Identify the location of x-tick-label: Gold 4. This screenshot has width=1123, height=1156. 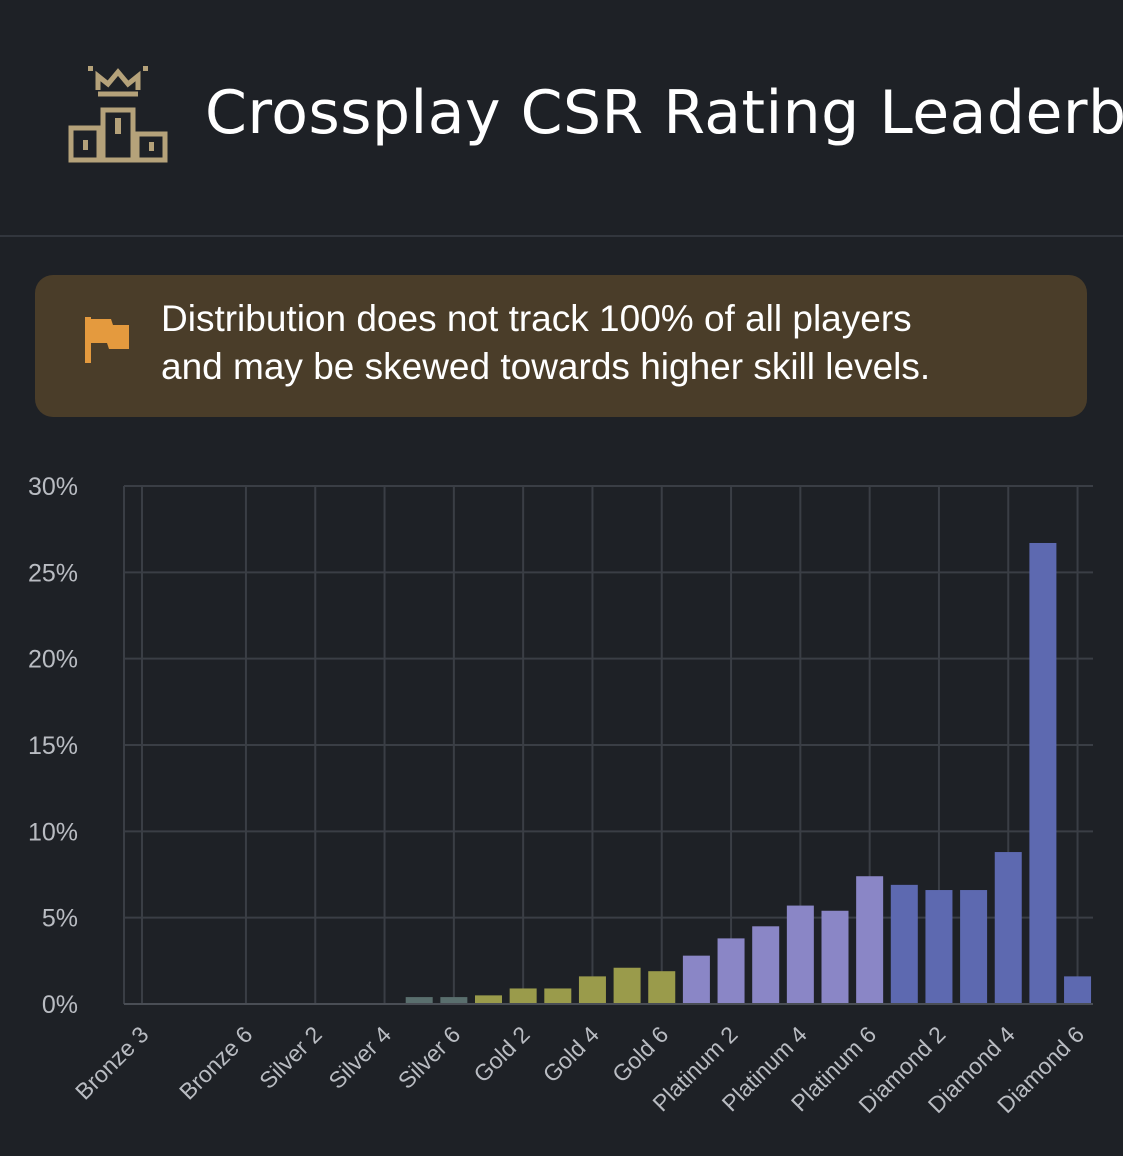
(571, 1054).